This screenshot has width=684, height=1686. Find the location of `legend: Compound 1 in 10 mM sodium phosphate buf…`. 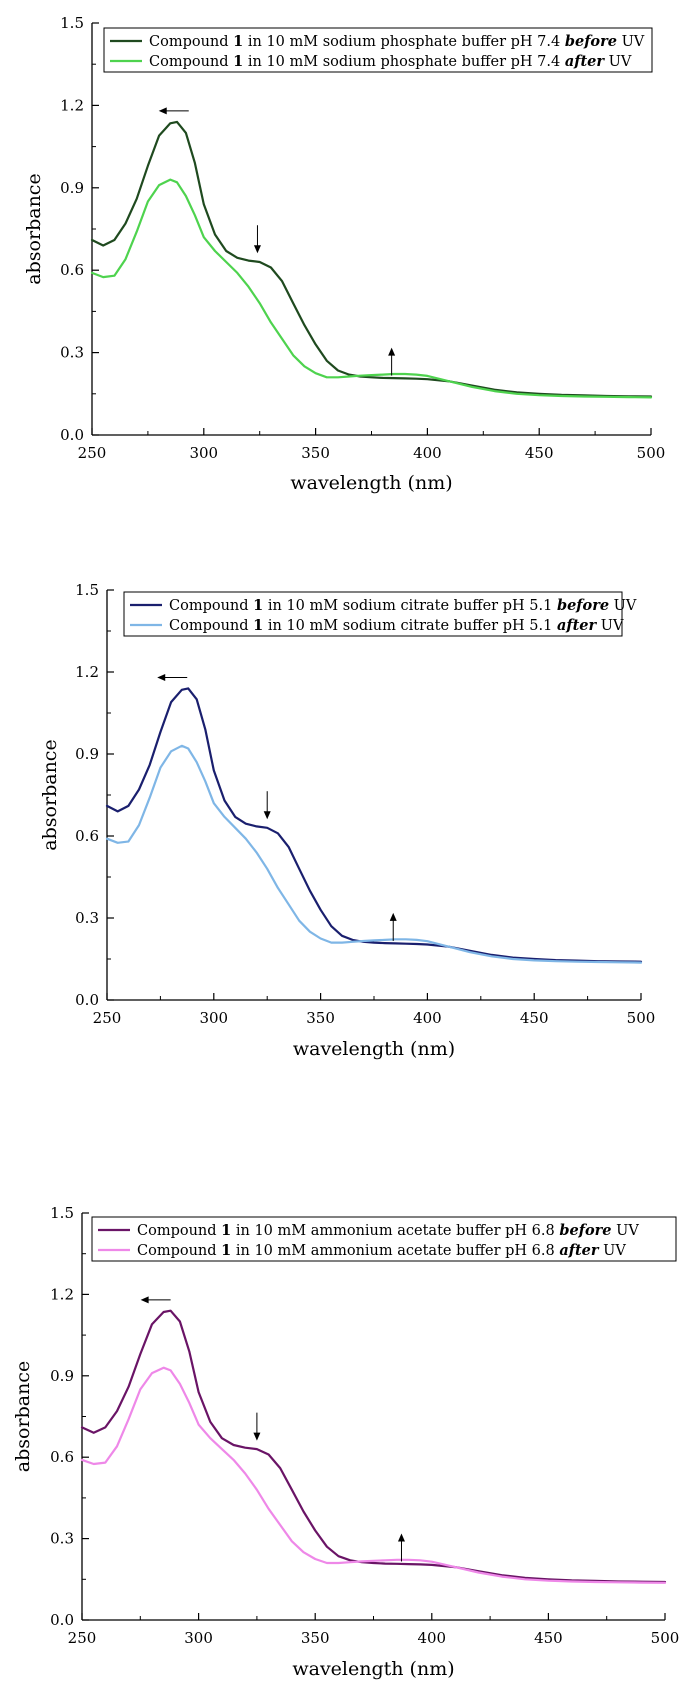

legend: Compound 1 in 10 mM sodium phosphate buf… is located at coordinates (378, 50).